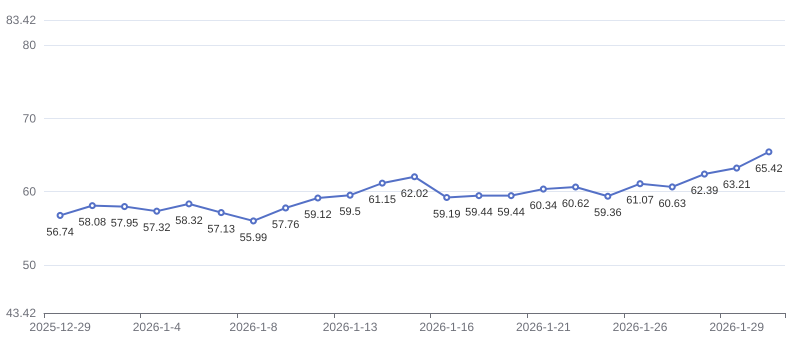 The width and height of the screenshot is (799, 348). I want to click on y-tick-label: 43.42, so click(21, 313).